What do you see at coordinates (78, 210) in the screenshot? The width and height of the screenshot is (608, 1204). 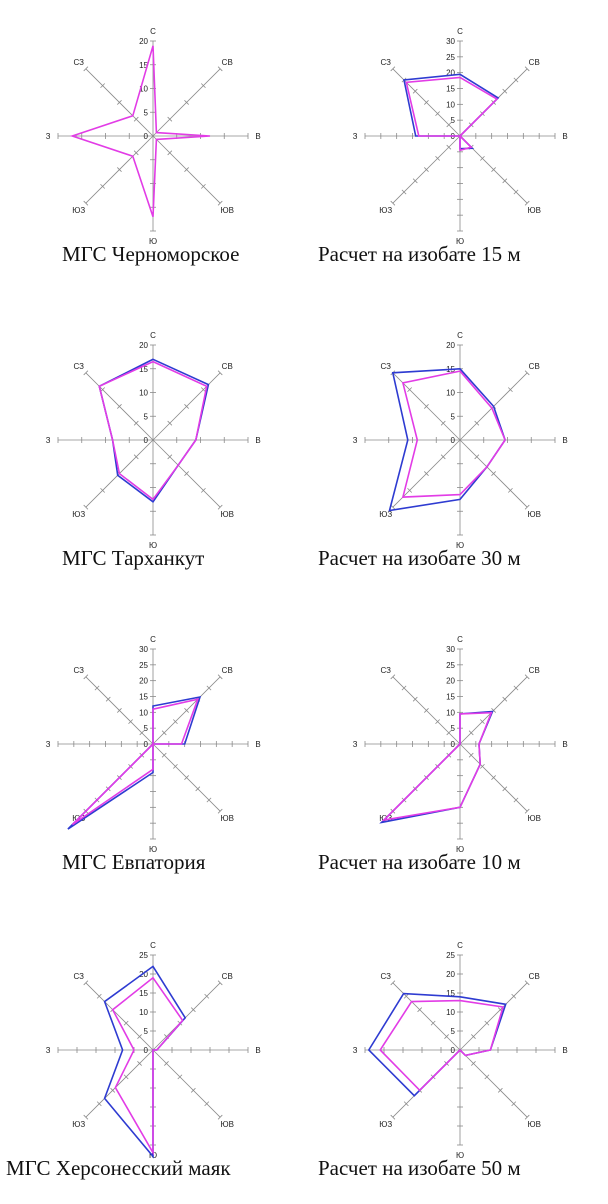 I see `direction-label: ЮЗ` at bounding box center [78, 210].